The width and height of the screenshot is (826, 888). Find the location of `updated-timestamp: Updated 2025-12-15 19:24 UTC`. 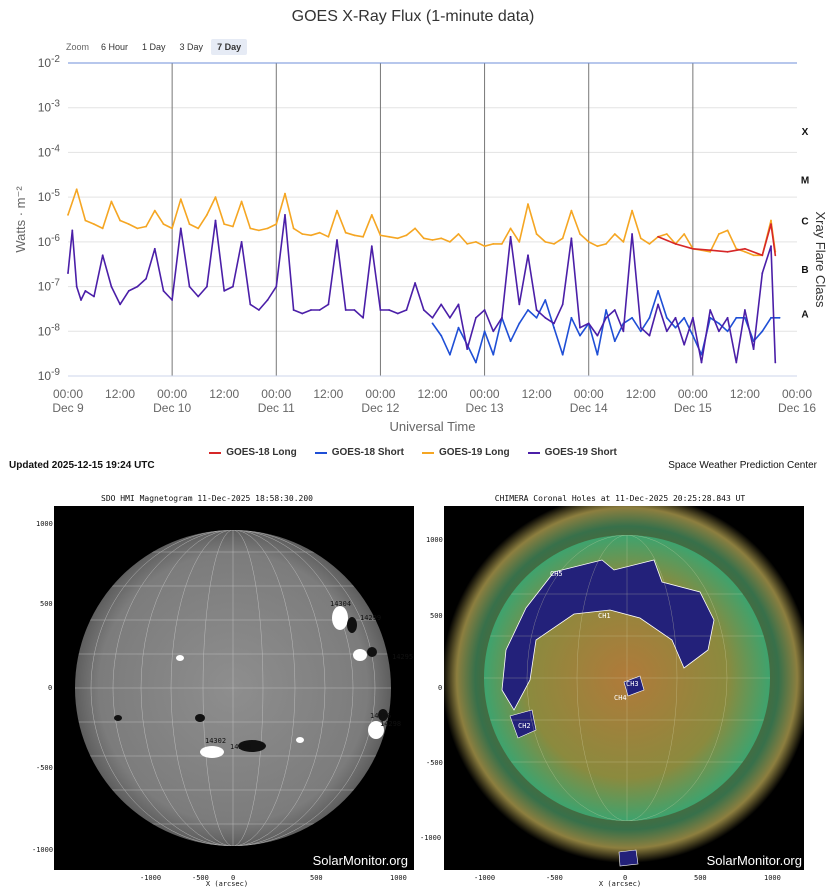

updated-timestamp: Updated 2025-12-15 19:24 UTC is located at coordinates (82, 465).